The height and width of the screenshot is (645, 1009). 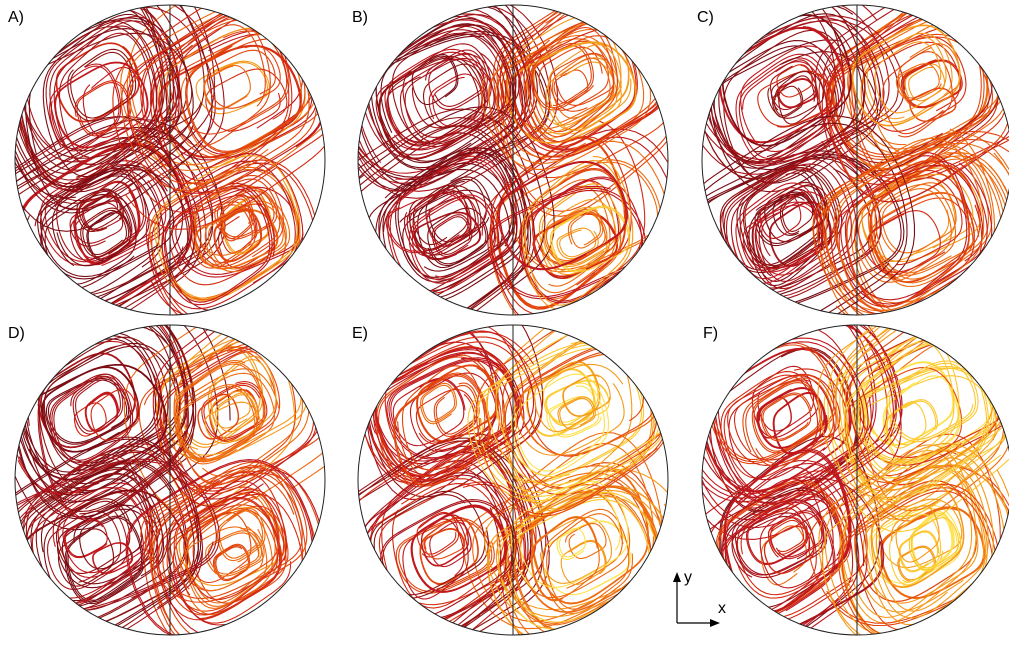 I want to click on panel-label: E), so click(x=360, y=333).